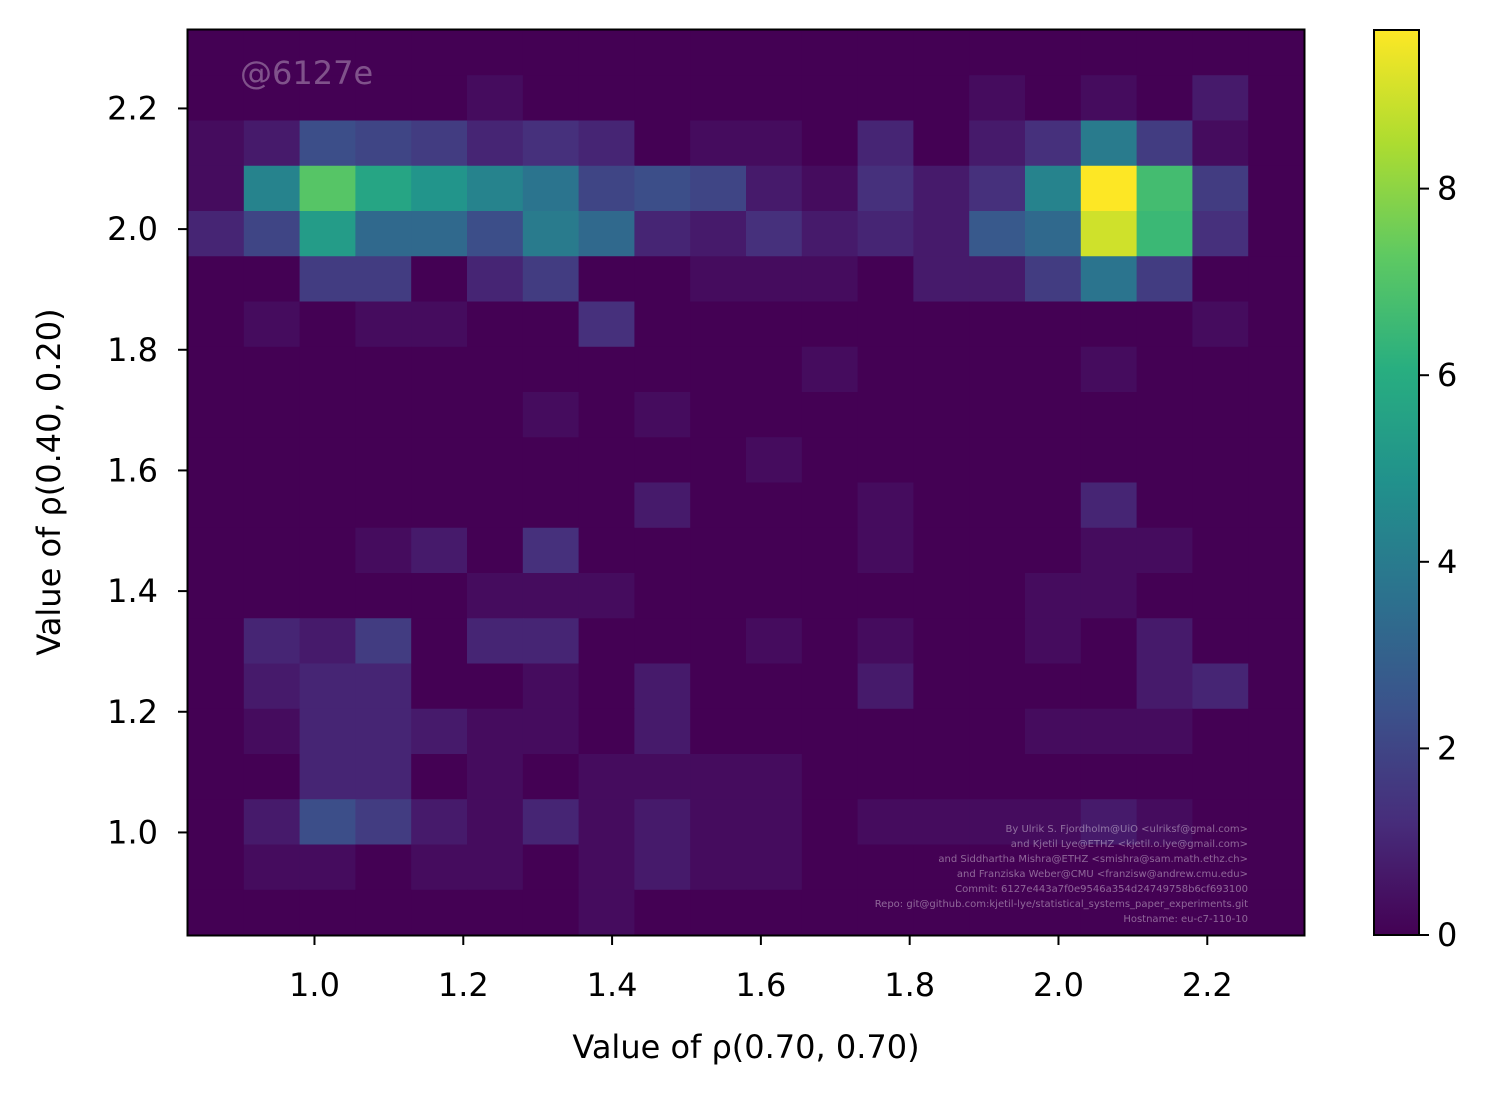 The height and width of the screenshot is (1099, 1505). I want to click on colorbar, so click(1396, 482).